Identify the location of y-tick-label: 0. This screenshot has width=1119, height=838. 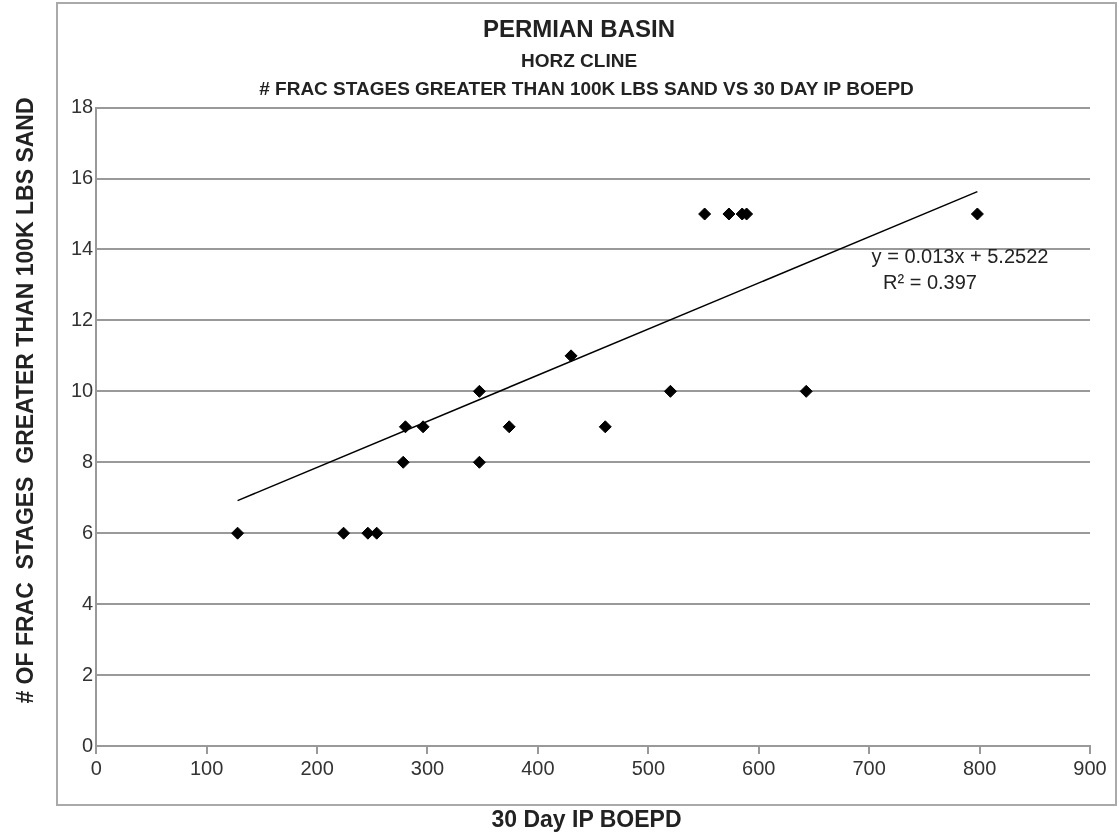
(88, 744).